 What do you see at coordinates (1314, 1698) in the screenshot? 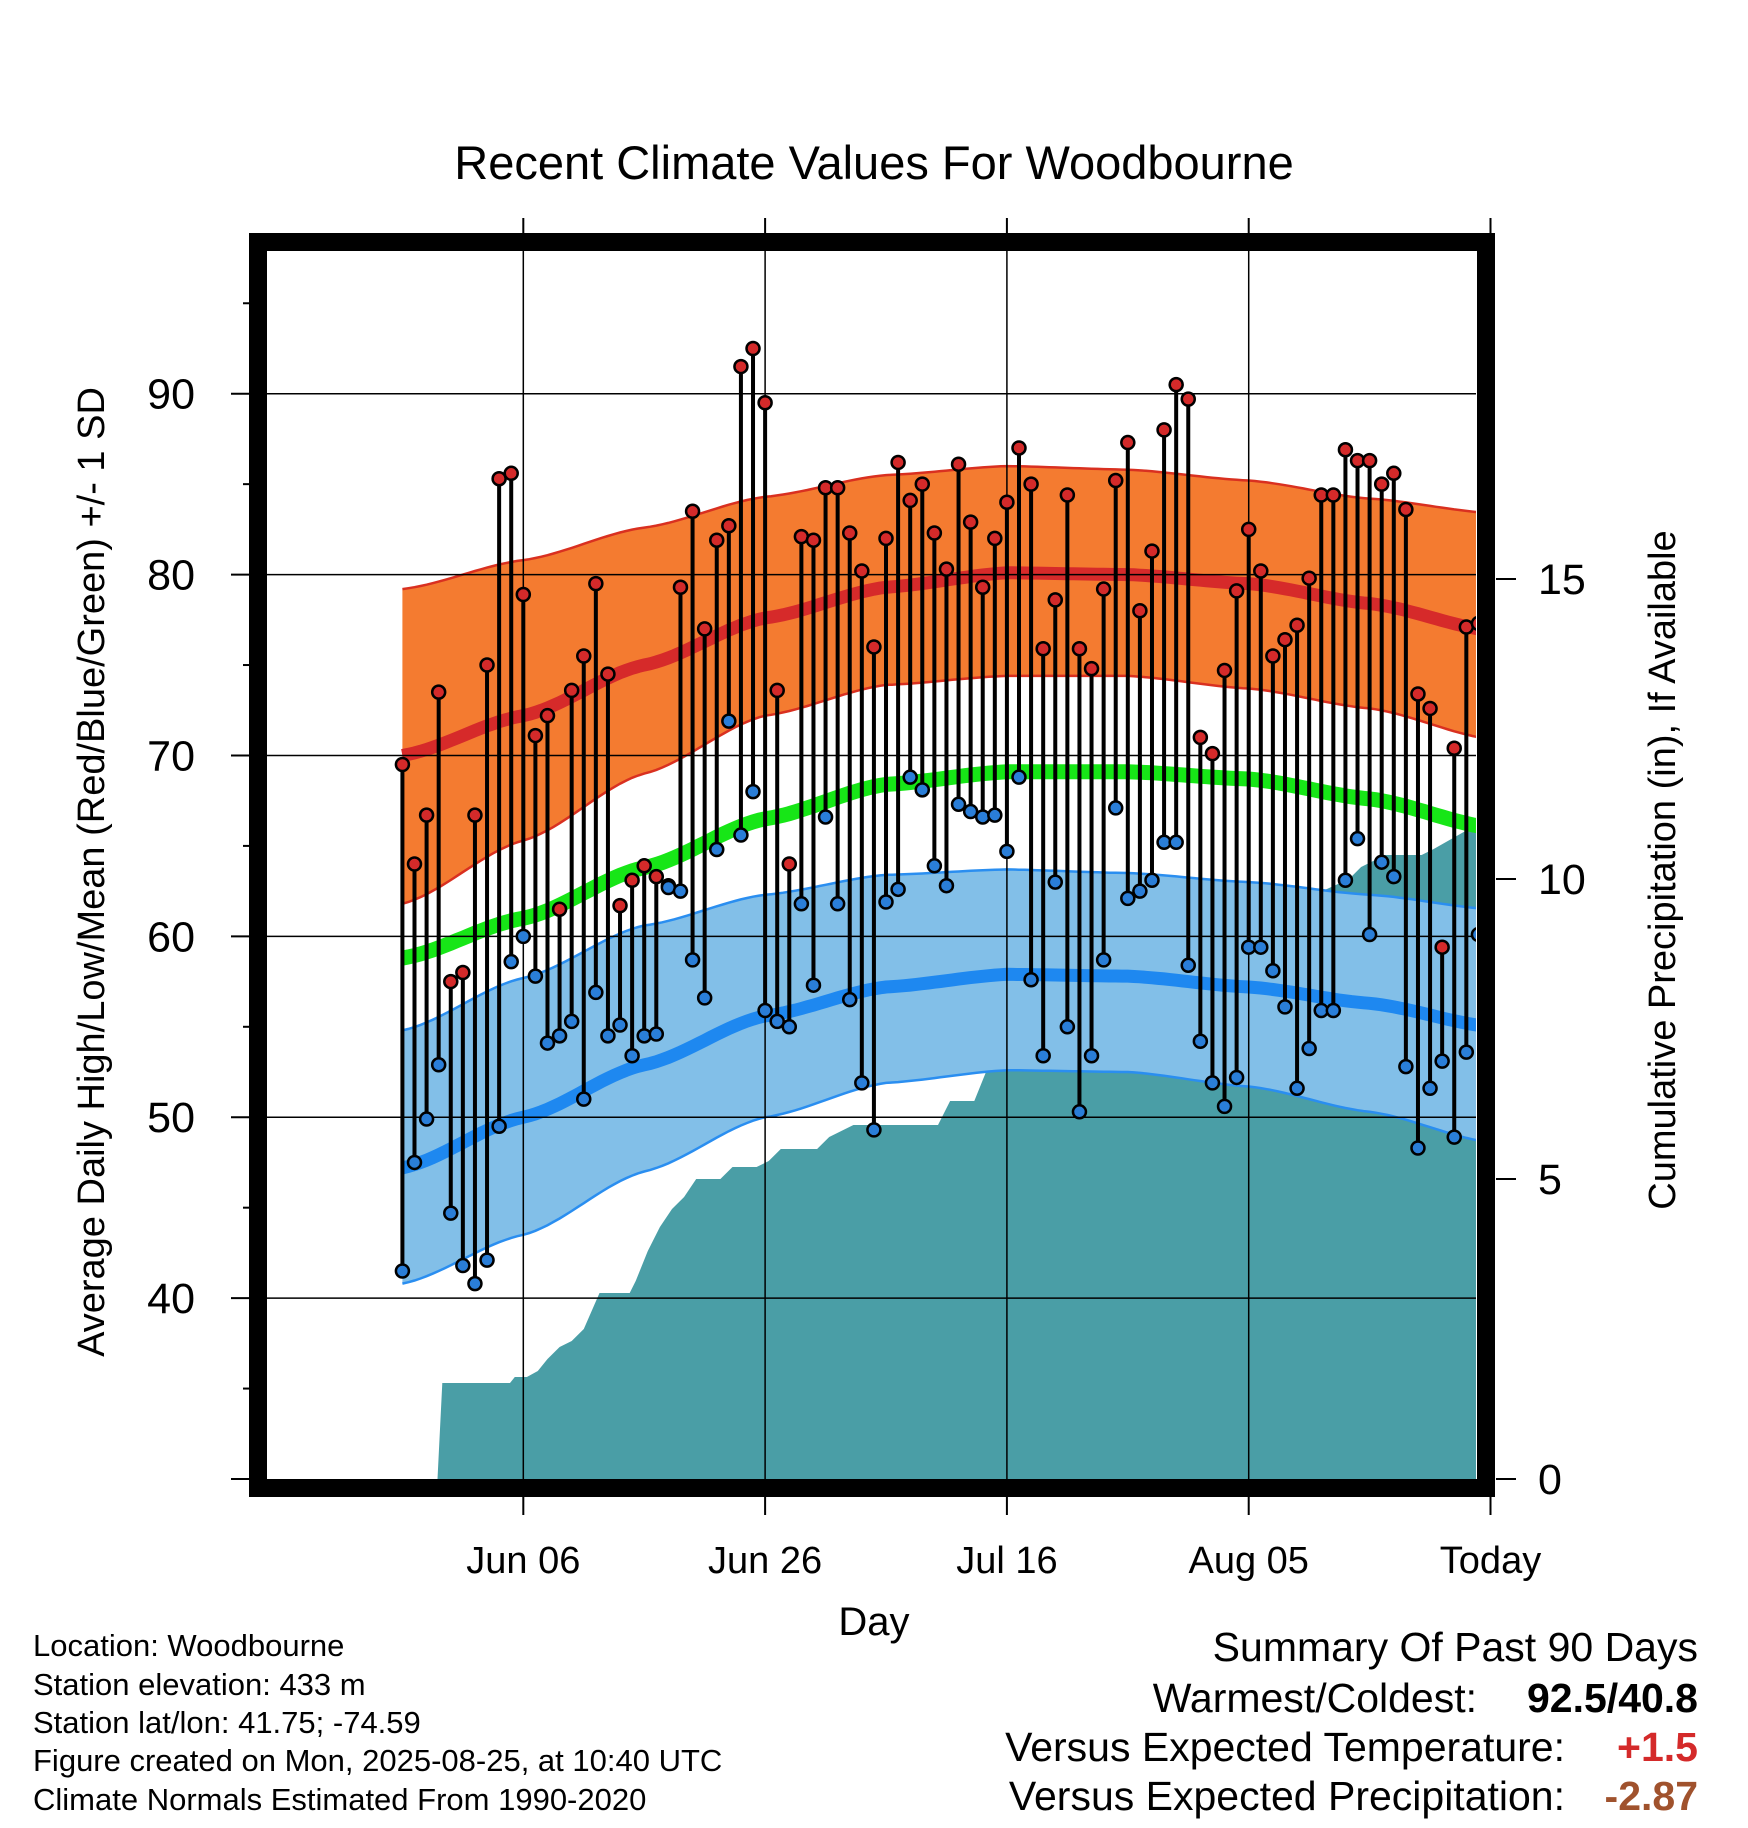
I see `warm-cold-label: Warmest/Coldest:` at bounding box center [1314, 1698].